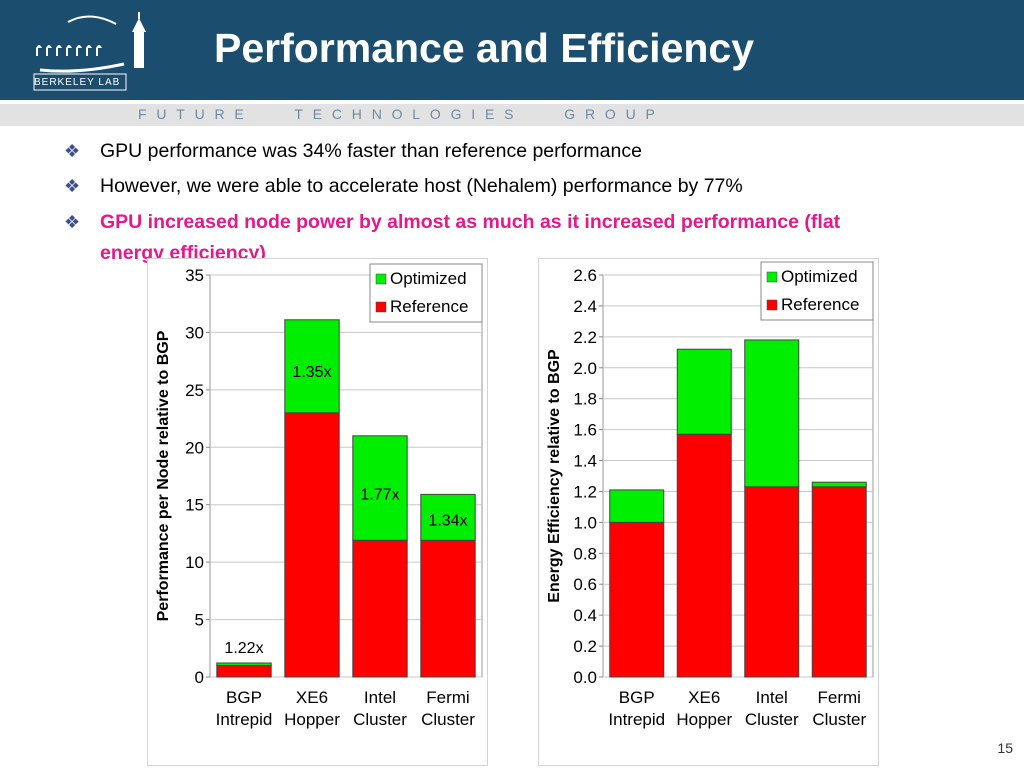 This screenshot has width=1024, height=768. I want to click on y-tick-label: 25, so click(194, 390).